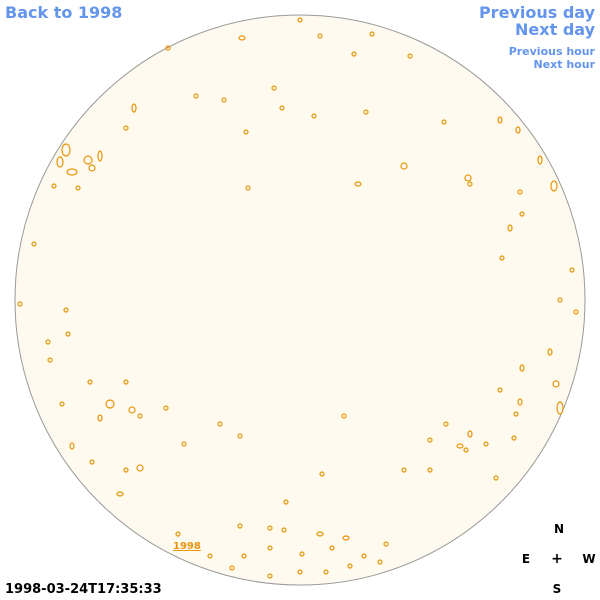  Describe the element at coordinates (559, 529) in the screenshot. I see `compass-north-label: N` at that location.